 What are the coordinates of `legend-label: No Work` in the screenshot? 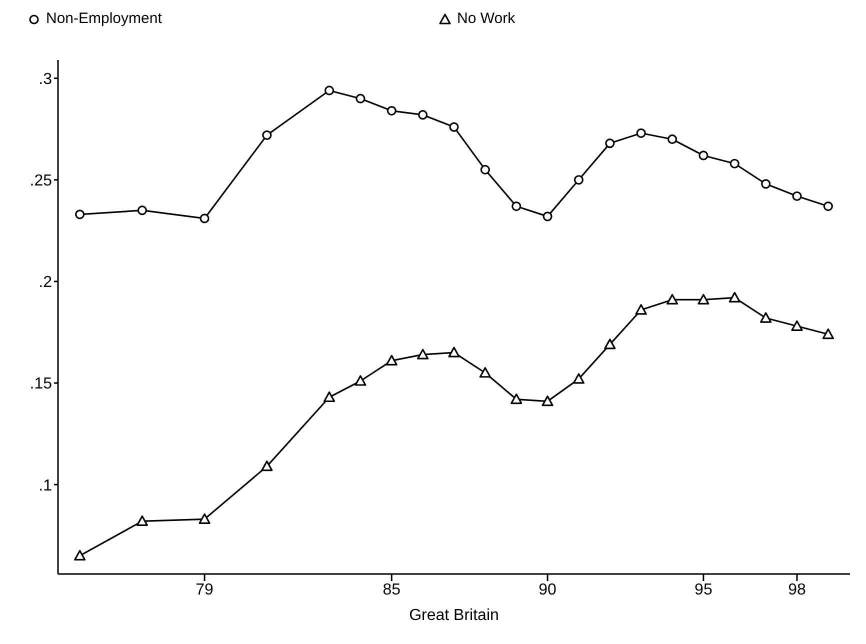 It's located at (486, 18).